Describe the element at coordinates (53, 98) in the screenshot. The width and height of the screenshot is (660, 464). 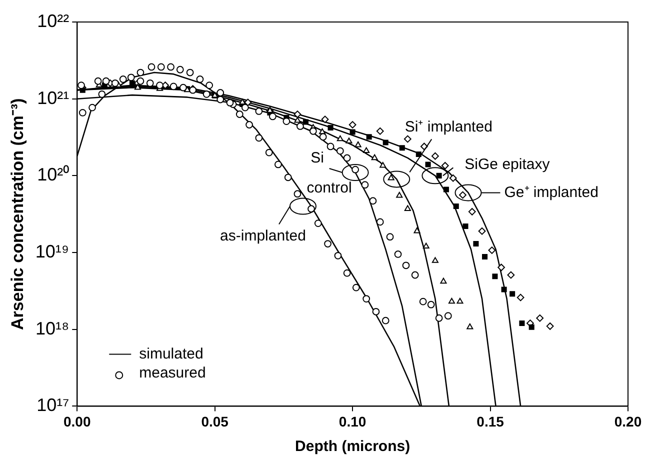
I see `y-tick-label: 10²¹` at that location.